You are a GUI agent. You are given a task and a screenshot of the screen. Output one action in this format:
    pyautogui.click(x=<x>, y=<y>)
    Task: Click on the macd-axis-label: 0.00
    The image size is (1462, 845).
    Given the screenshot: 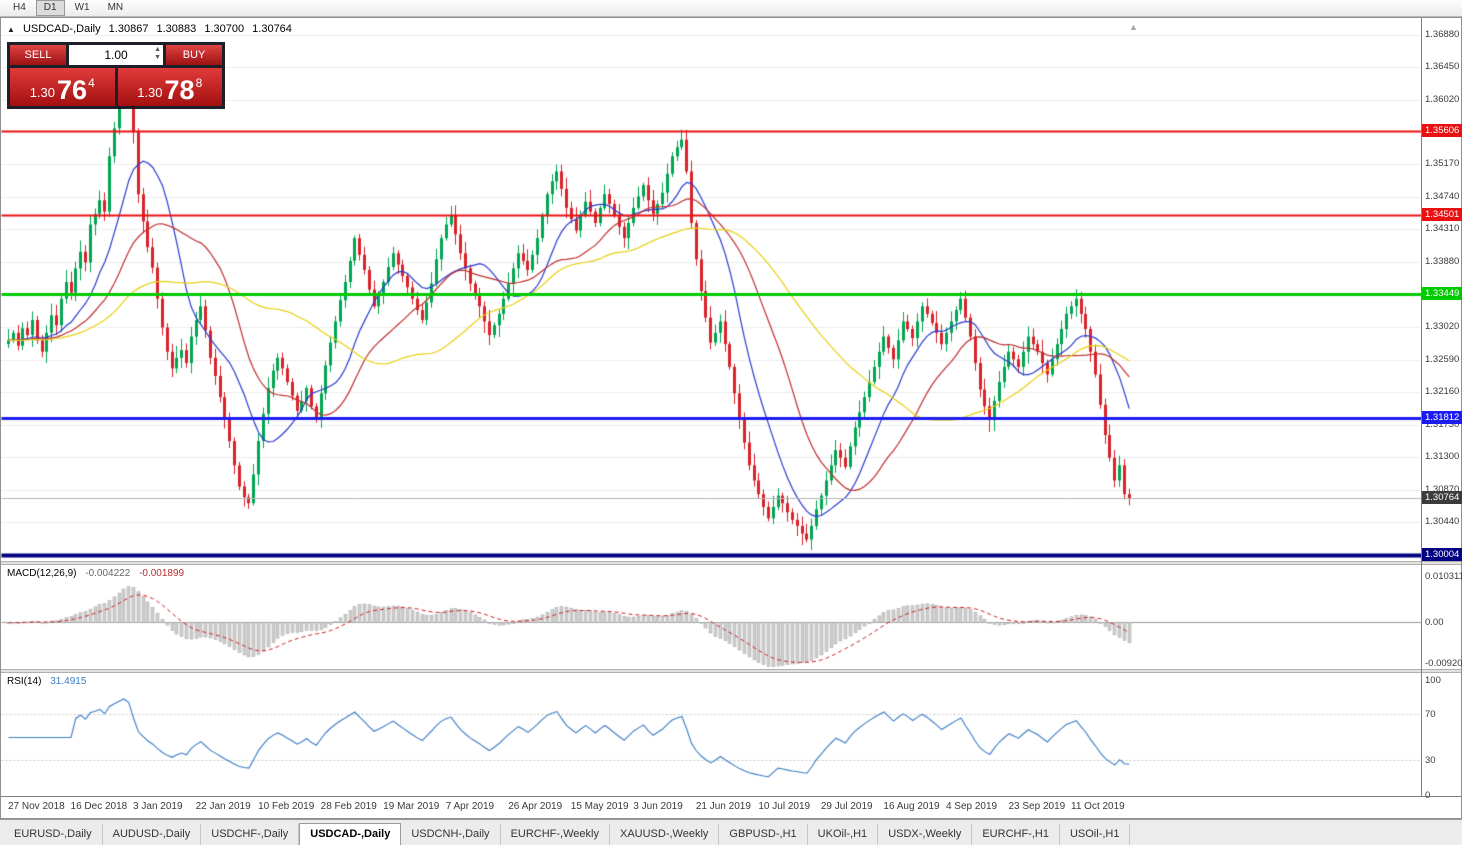 What is the action you would take?
    pyautogui.click(x=1434, y=623)
    